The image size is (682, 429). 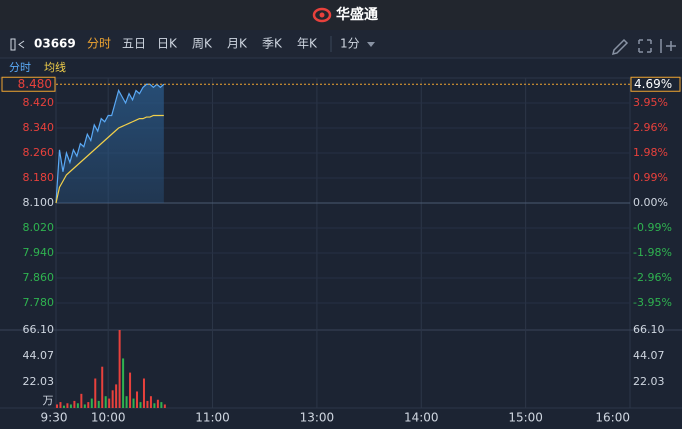 What do you see at coordinates (55, 44) in the screenshot?
I see `stock-code: 03669` at bounding box center [55, 44].